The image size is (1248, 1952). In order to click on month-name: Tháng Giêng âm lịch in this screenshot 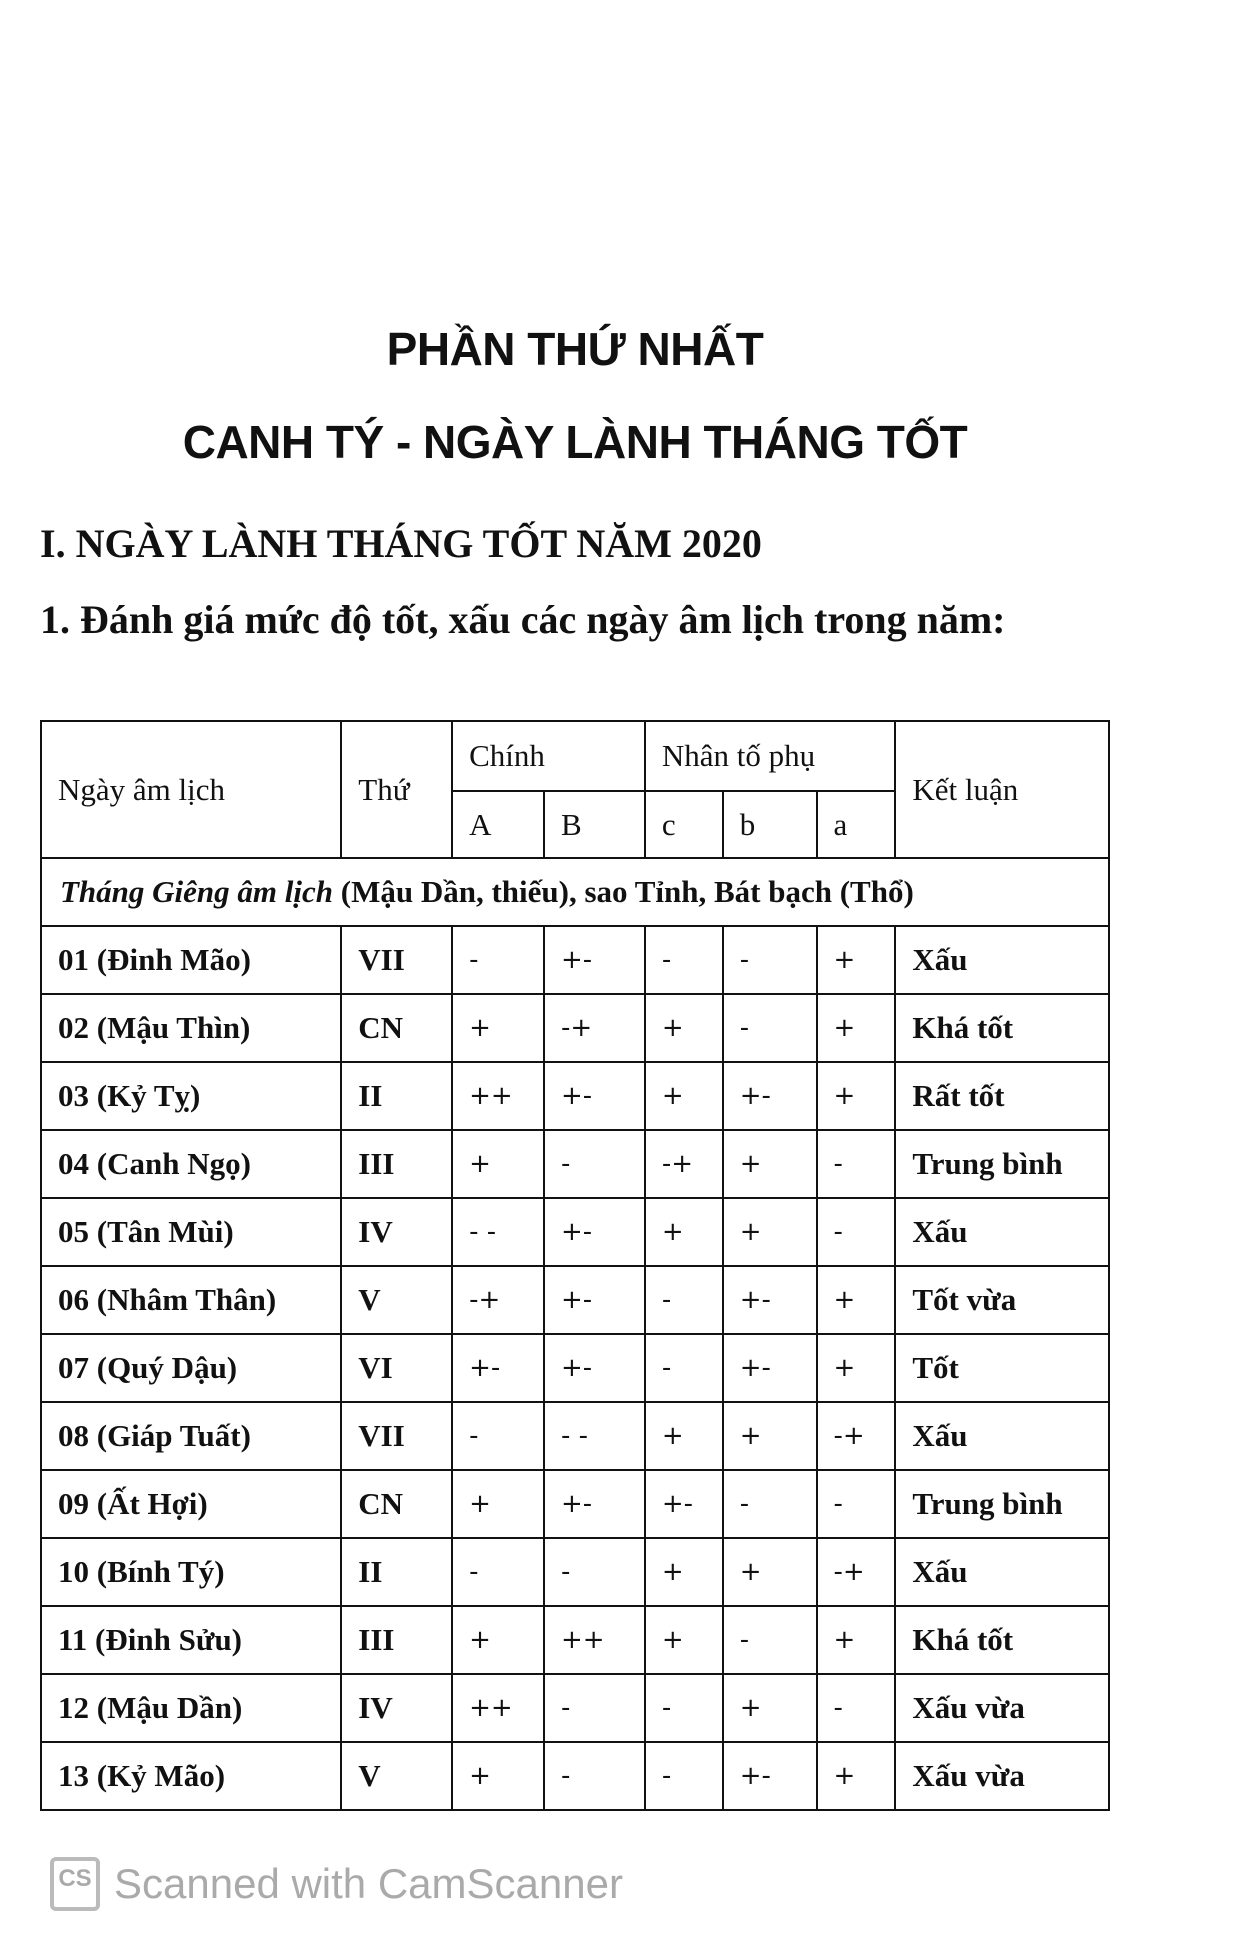, I will do `click(197, 891)`.